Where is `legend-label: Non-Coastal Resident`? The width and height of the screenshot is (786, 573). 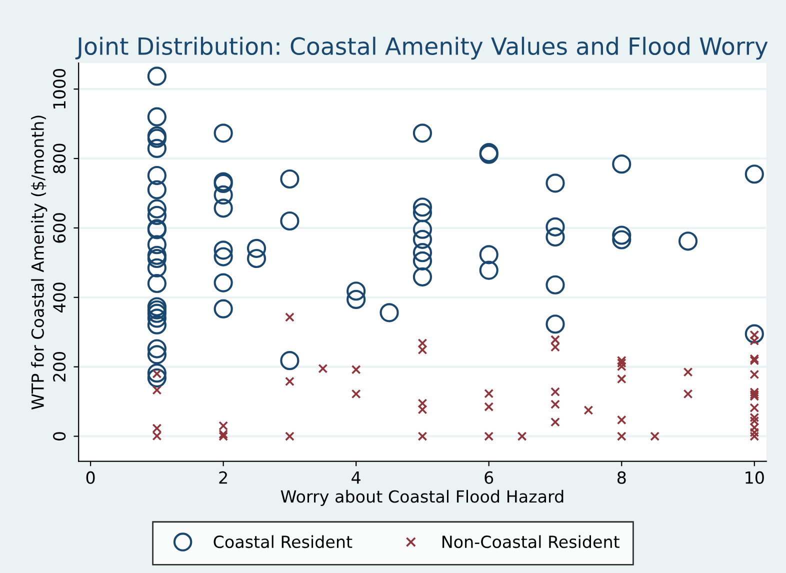
legend-label: Non-Coastal Resident is located at coordinates (531, 541).